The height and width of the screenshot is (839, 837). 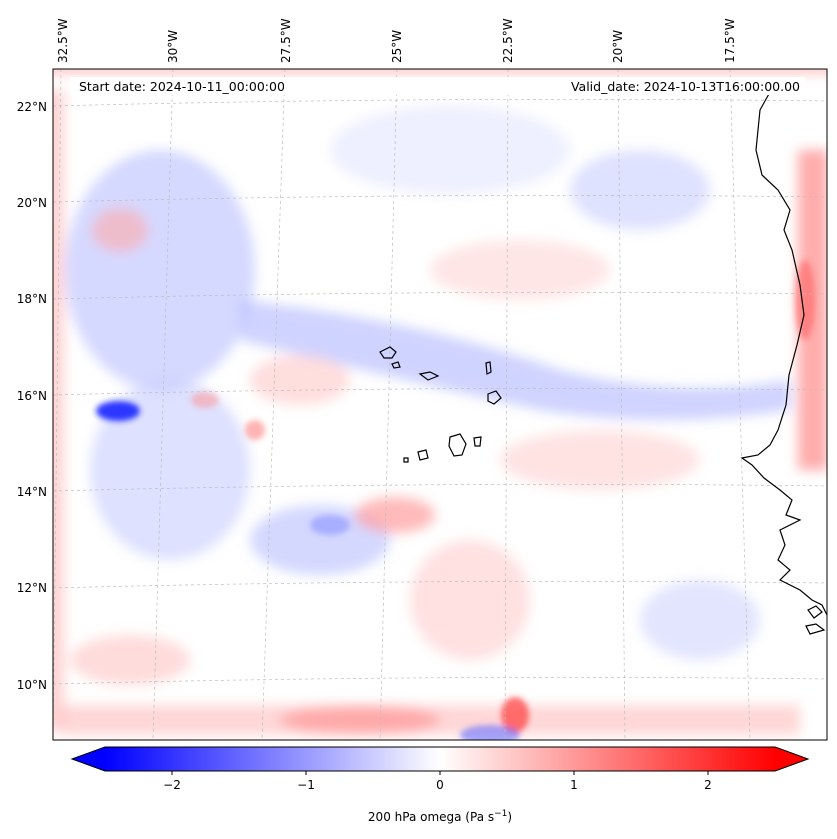 What do you see at coordinates (300, 380) in the screenshot?
I see `west-positive-patch` at bounding box center [300, 380].